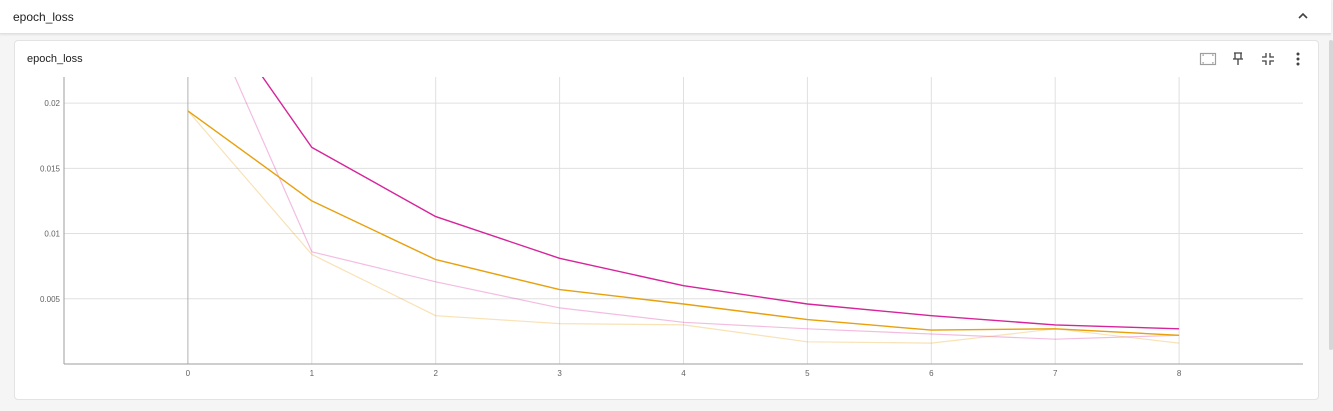  Describe the element at coordinates (559, 373) in the screenshot. I see `x-tick-label: 3` at that location.